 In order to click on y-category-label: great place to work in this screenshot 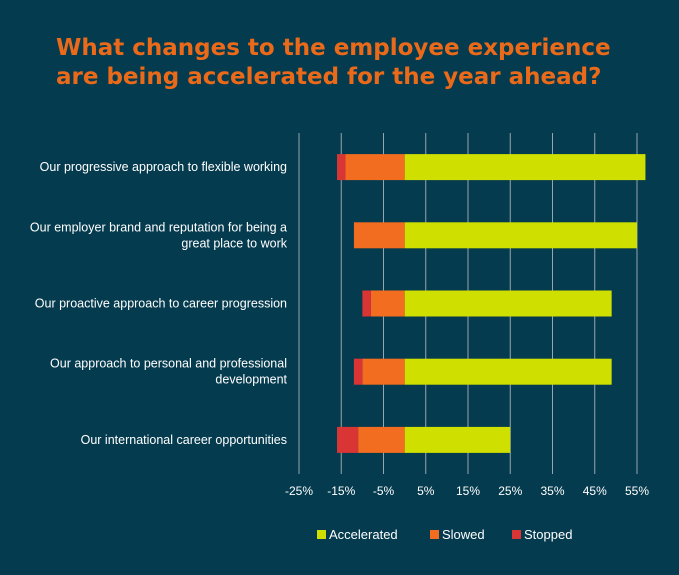, I will do `click(234, 243)`.